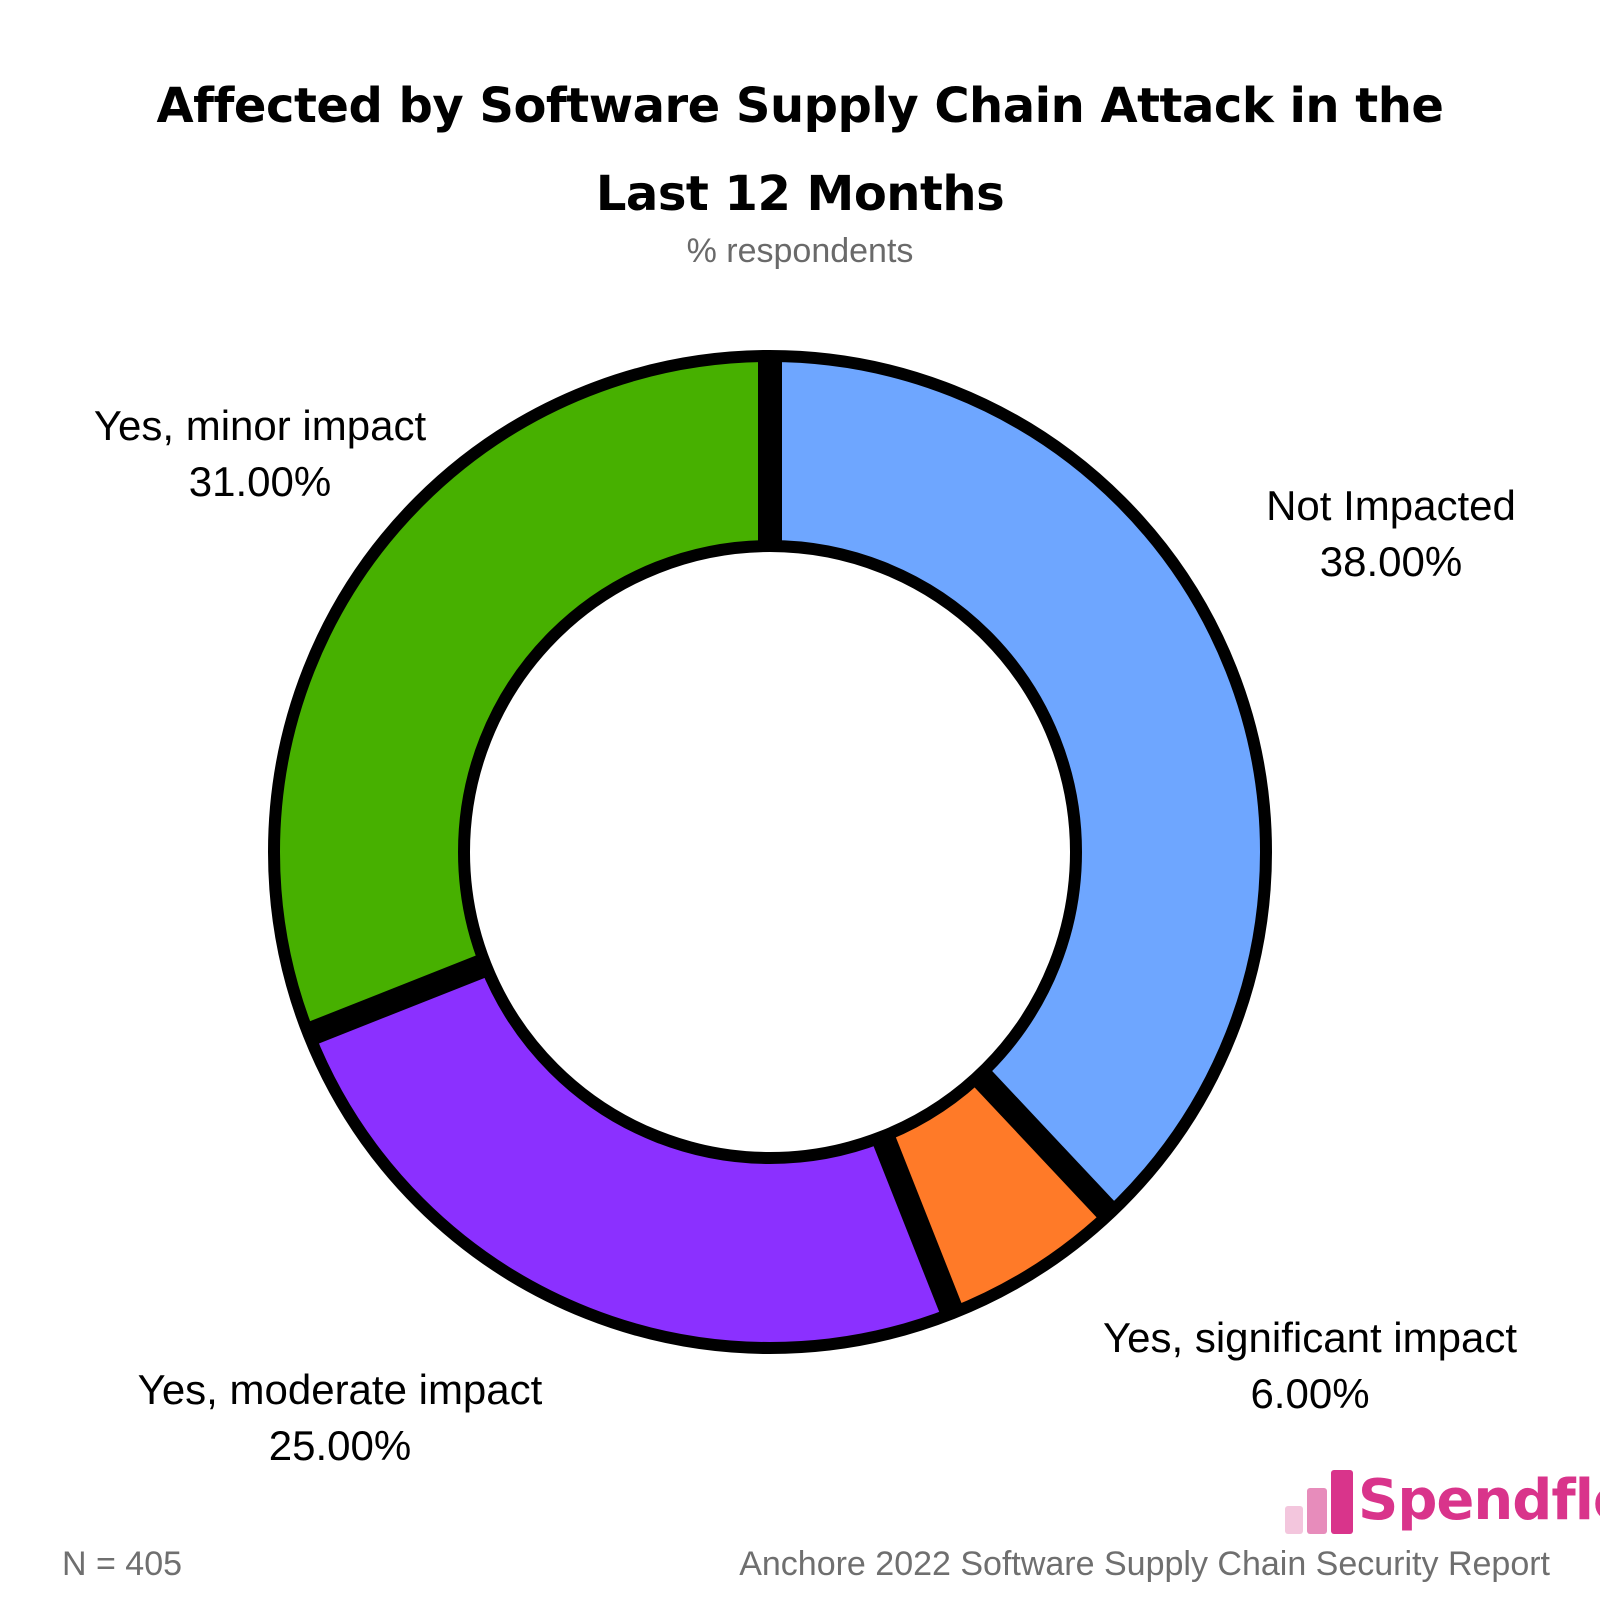 The image size is (1600, 1600). What do you see at coordinates (1391, 505) in the screenshot?
I see `slice-label-name: Not Impacted` at bounding box center [1391, 505].